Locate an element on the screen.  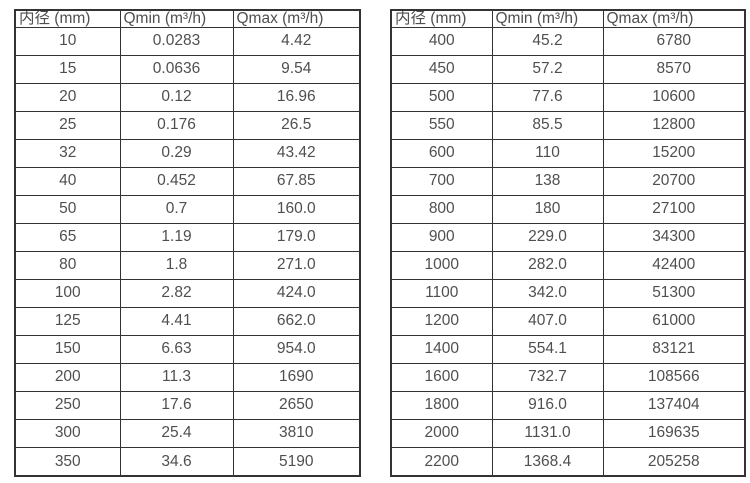
table-cell: 407.0 is located at coordinates (547, 321).